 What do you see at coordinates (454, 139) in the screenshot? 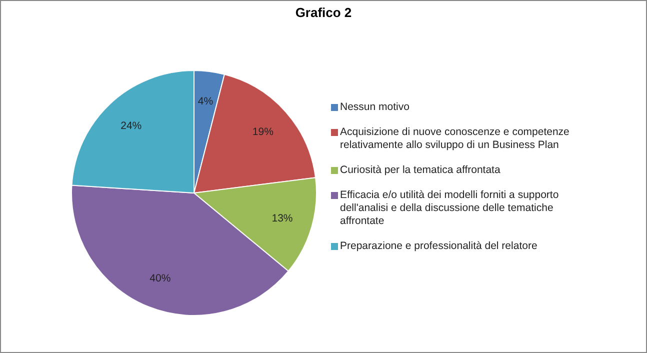
I see `legend-label: Acquisizione di nuove conoscenze e competenze relativamente allo sviluppo di un Business Plan` at bounding box center [454, 139].